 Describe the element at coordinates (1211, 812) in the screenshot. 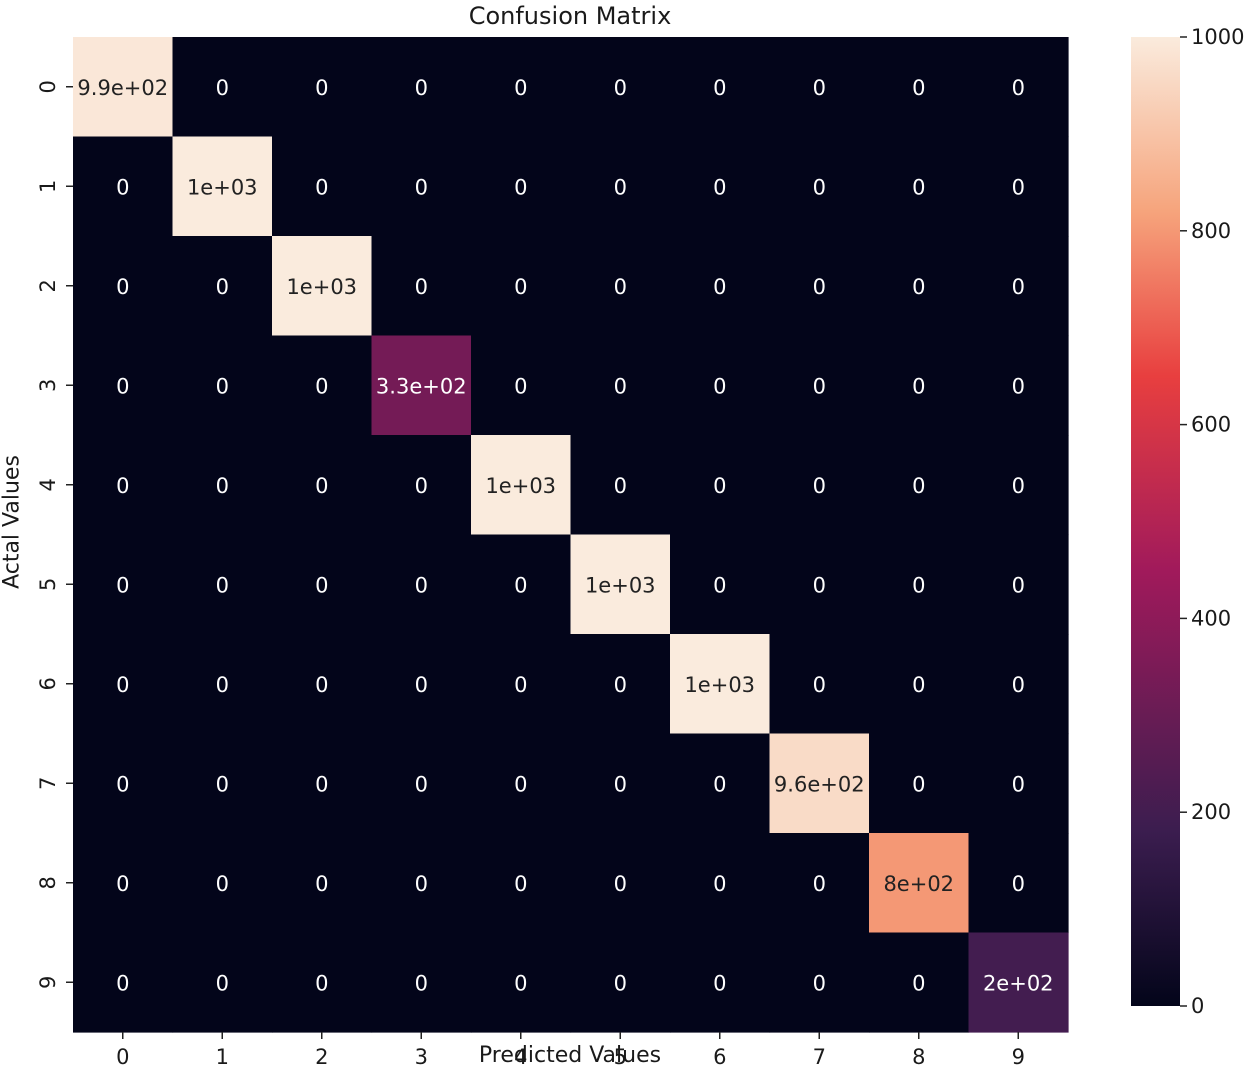

I see `colorbar-tick-label-1: 200` at that location.